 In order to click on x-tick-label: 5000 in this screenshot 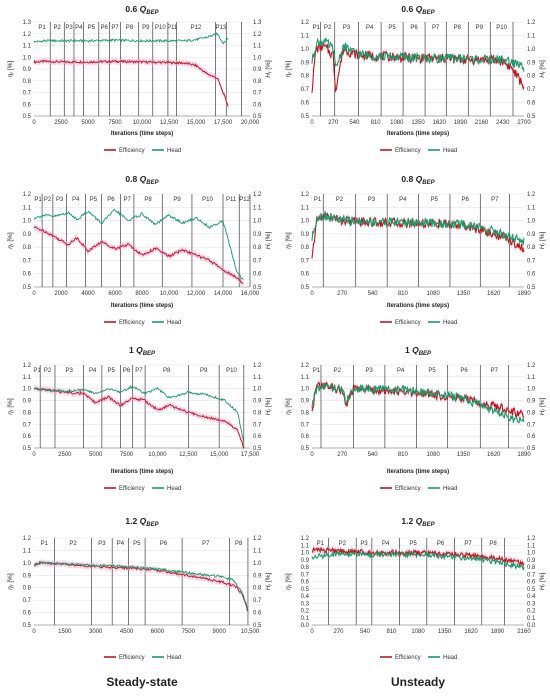, I will do `click(96, 455)`.